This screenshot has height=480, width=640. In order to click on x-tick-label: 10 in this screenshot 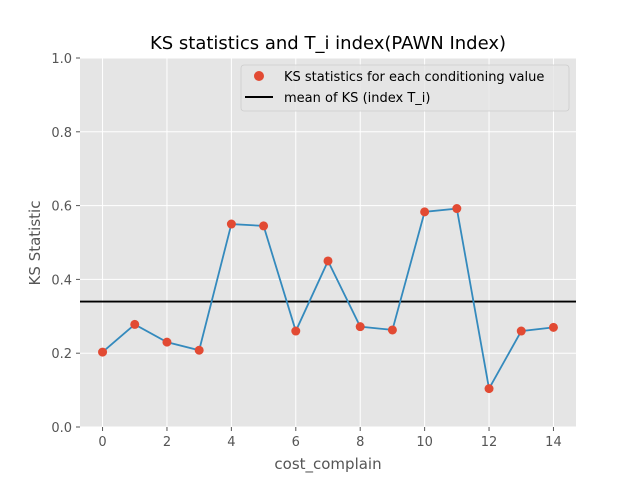, I will do `click(424, 442)`.